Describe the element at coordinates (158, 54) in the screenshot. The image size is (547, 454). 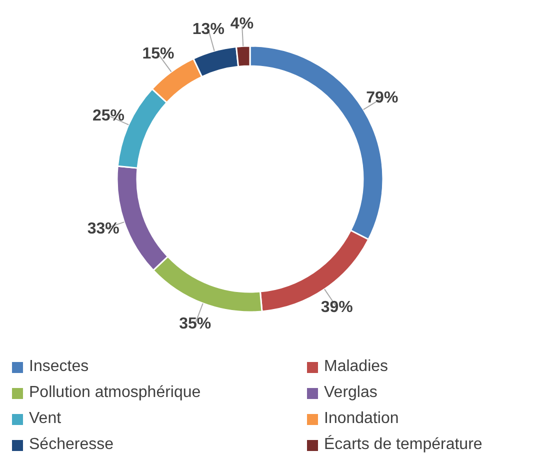
I see `data-label: 15%` at that location.